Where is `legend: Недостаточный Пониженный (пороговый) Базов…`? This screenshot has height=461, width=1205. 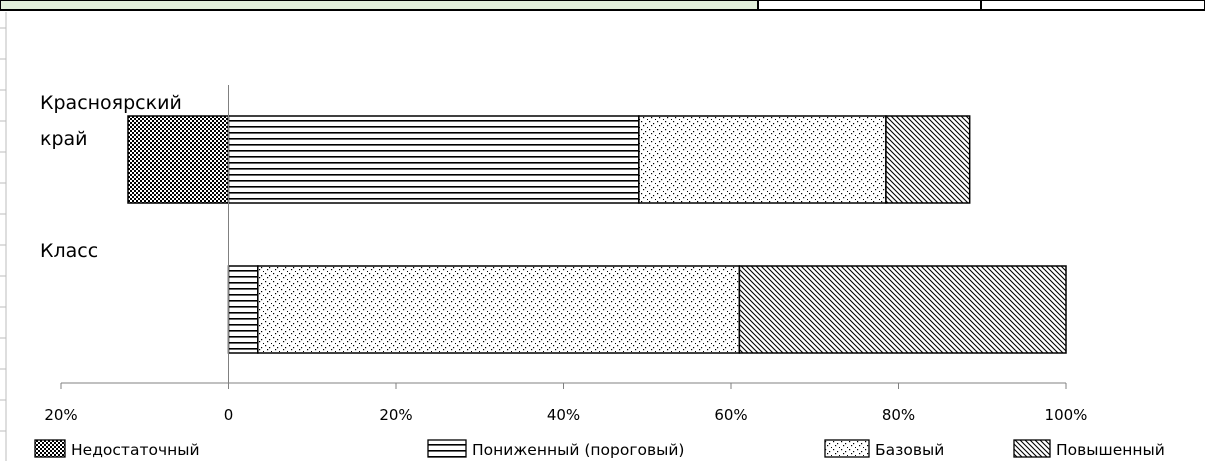 legend: Недостаточный Пониженный (пороговый) Базов… is located at coordinates (599, 449).